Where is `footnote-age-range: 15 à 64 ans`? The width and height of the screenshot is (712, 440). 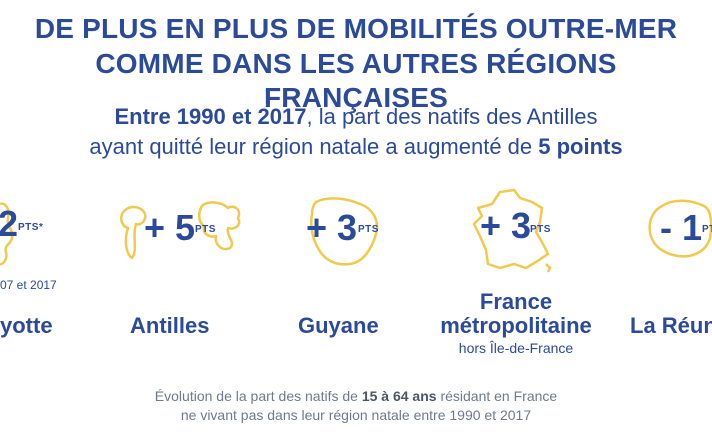
footnote-age-range: 15 à 64 ans is located at coordinates (399, 396).